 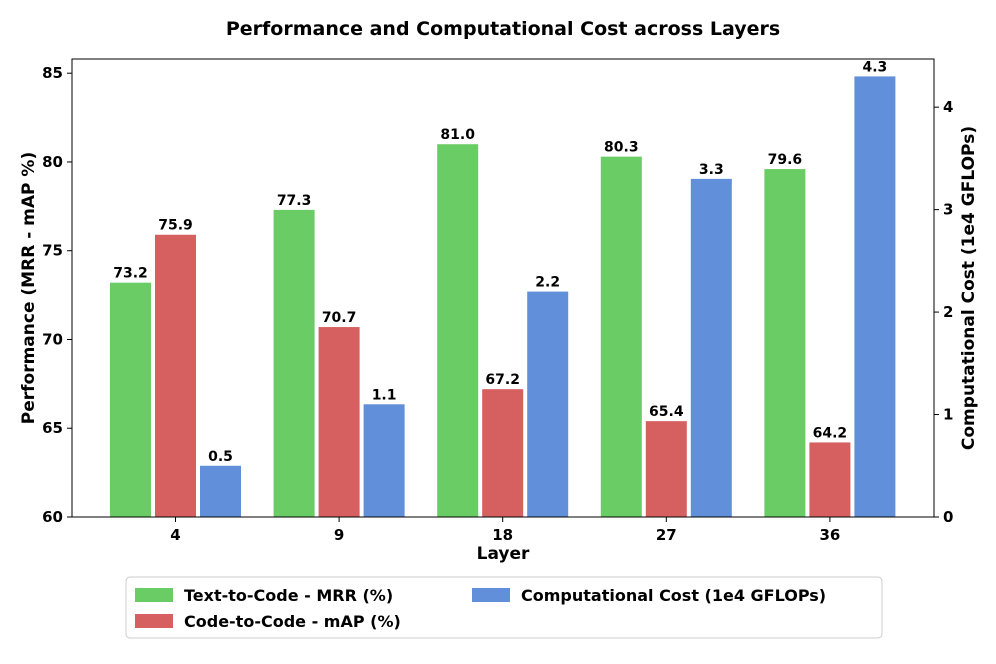 I want to click on legend-label-text-to-code: Text-to-Code - MRR (%), so click(x=288, y=595).